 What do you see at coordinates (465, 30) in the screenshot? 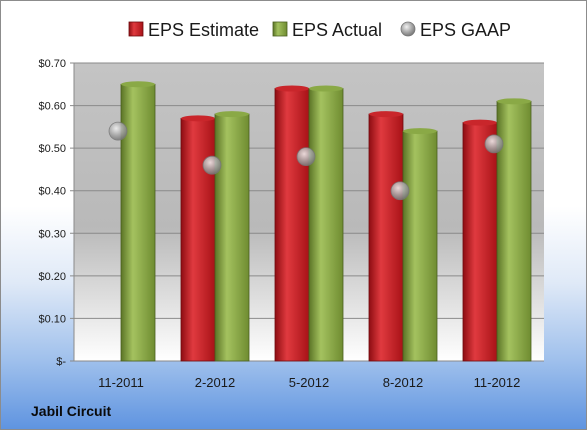
I see `legend-label: EPS GAAP` at bounding box center [465, 30].